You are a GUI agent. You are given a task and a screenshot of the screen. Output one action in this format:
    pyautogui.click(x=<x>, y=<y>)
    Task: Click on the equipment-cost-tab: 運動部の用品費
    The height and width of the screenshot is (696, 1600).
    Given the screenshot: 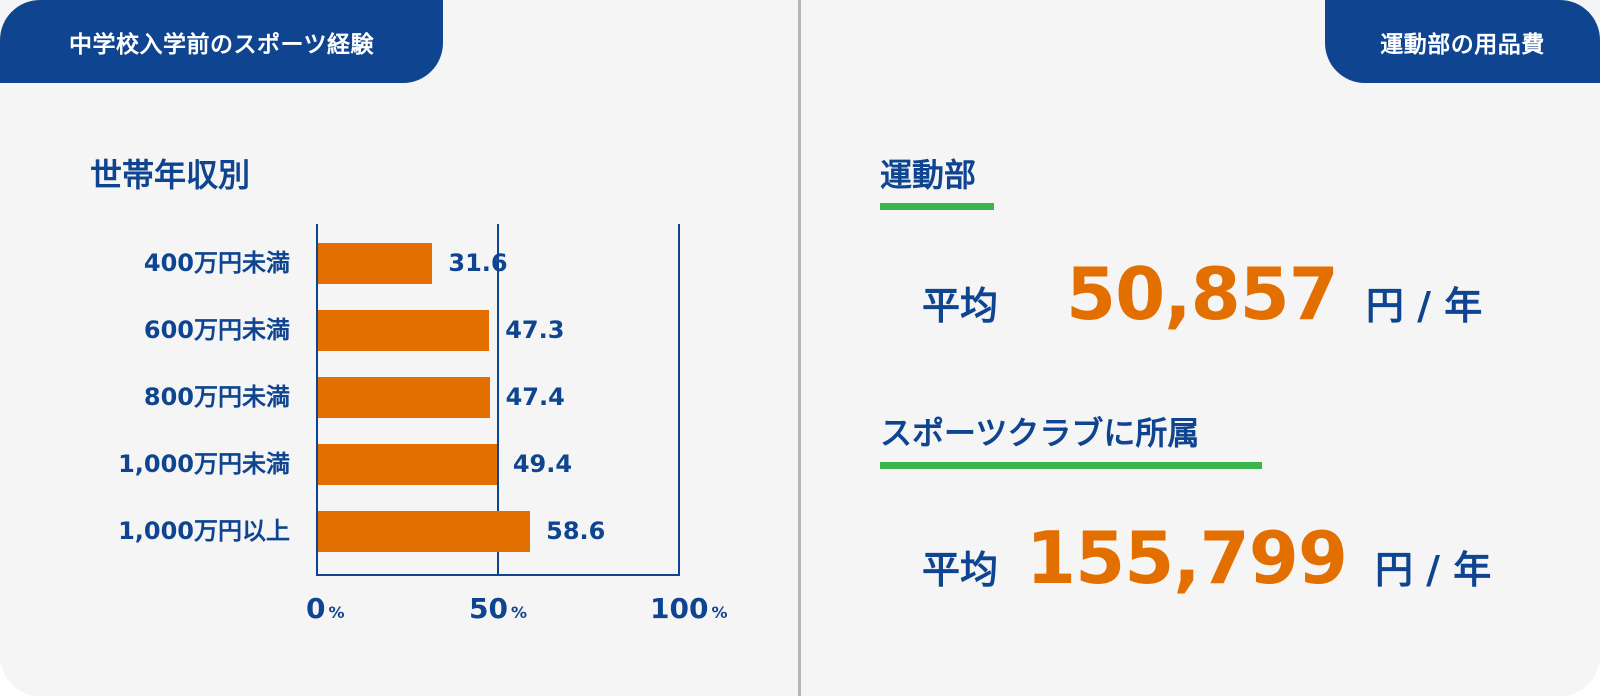 What is the action you would take?
    pyautogui.click(x=1462, y=41)
    